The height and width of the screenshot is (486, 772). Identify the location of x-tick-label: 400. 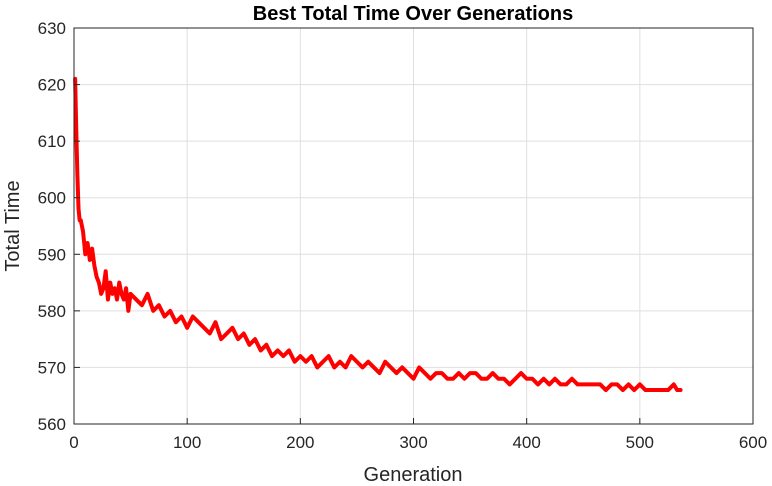
(526, 442).